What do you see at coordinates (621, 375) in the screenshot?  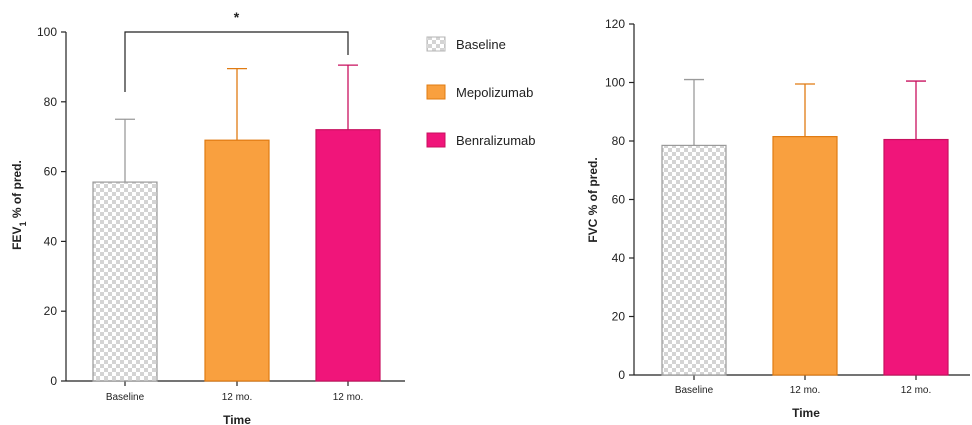 I see `fvc-y-tick-label: 0` at bounding box center [621, 375].